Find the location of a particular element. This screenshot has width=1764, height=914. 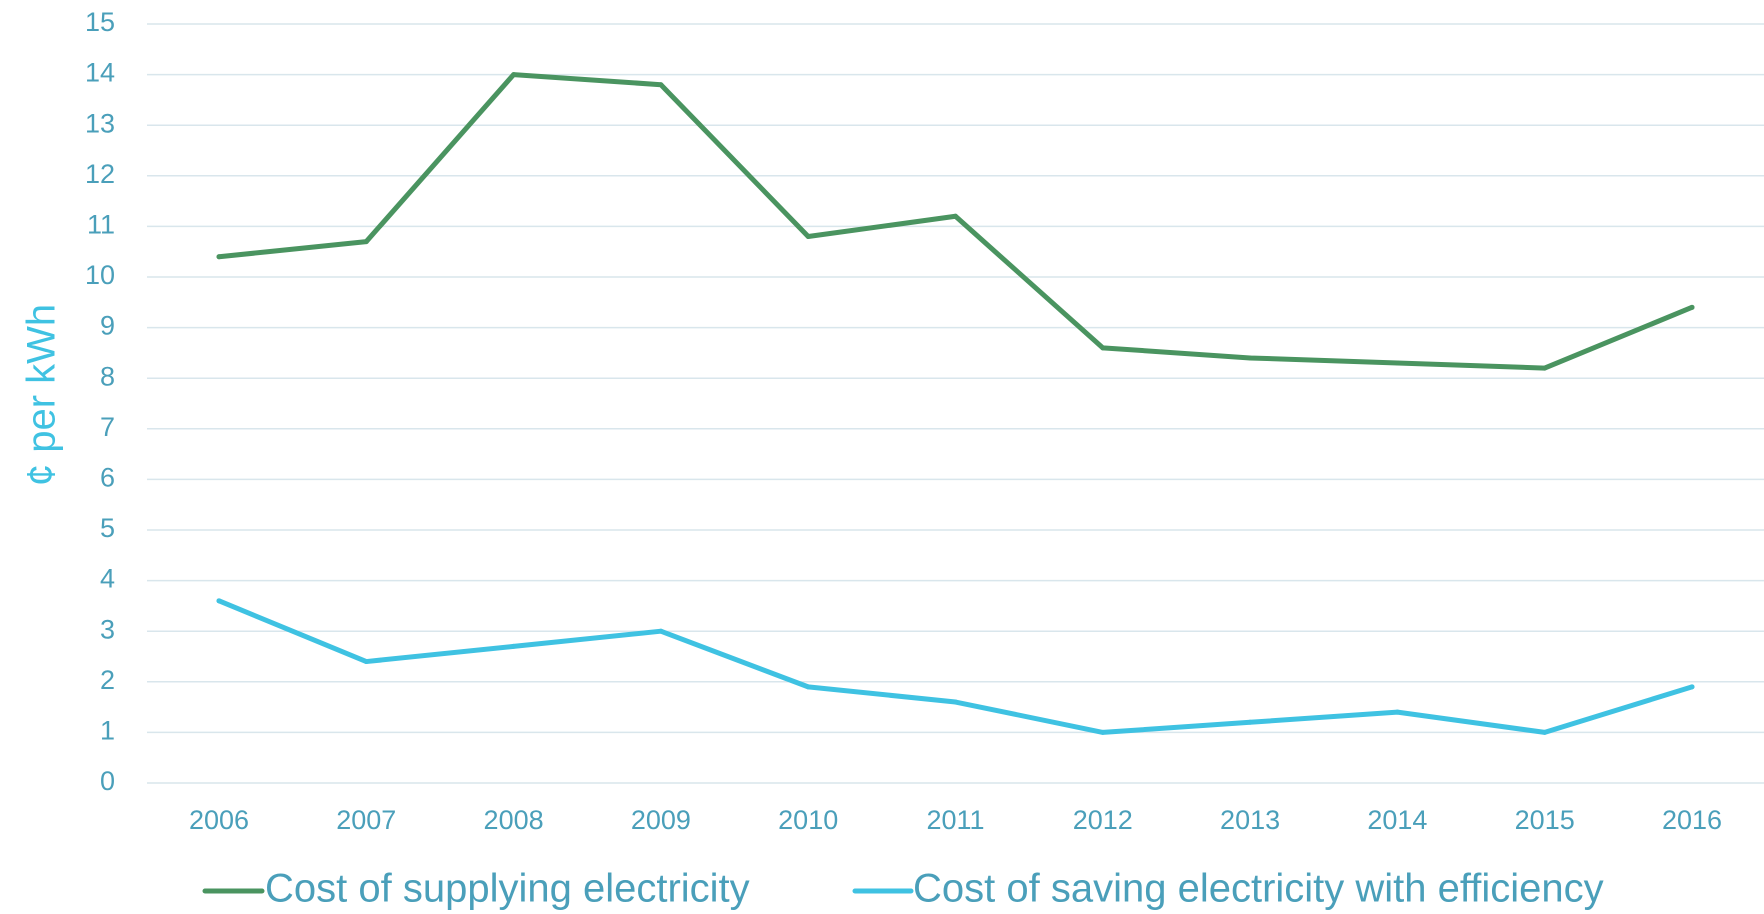

y-tick-label: 9 is located at coordinates (107, 326).